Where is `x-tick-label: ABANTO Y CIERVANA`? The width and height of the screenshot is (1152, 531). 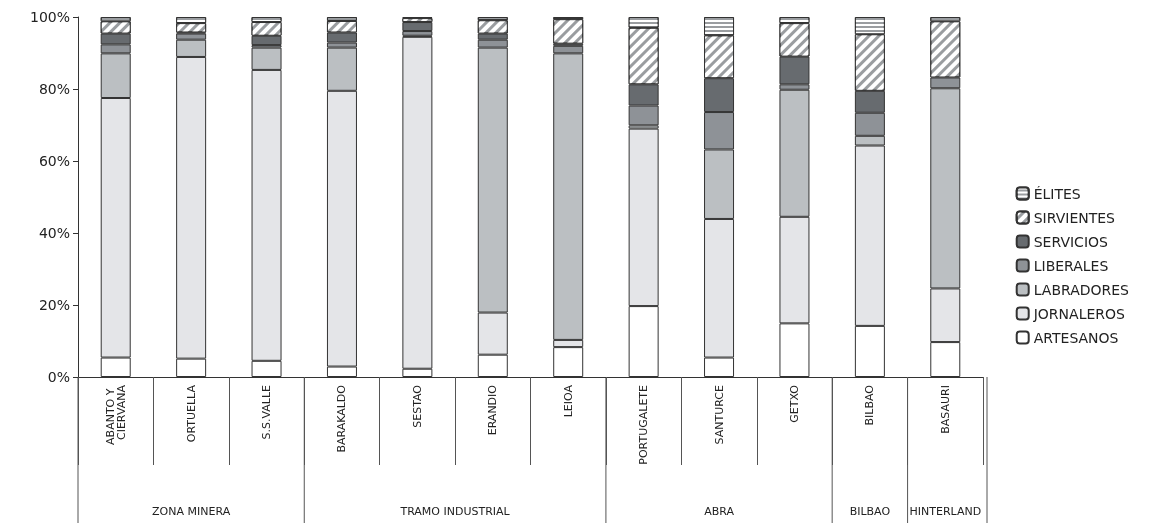 x-tick-label: ABANTO Y CIERVANA is located at coordinates (115, 414).